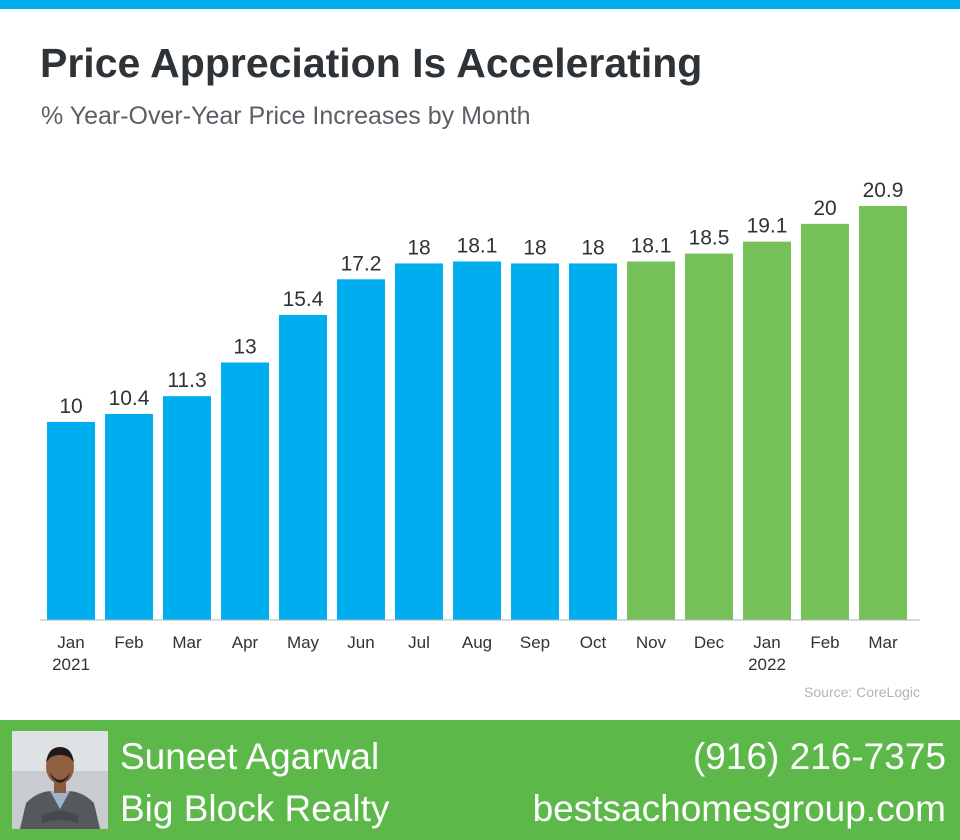 The height and width of the screenshot is (840, 960). What do you see at coordinates (187, 642) in the screenshot?
I see `x-tick-label-3: Mar` at bounding box center [187, 642].